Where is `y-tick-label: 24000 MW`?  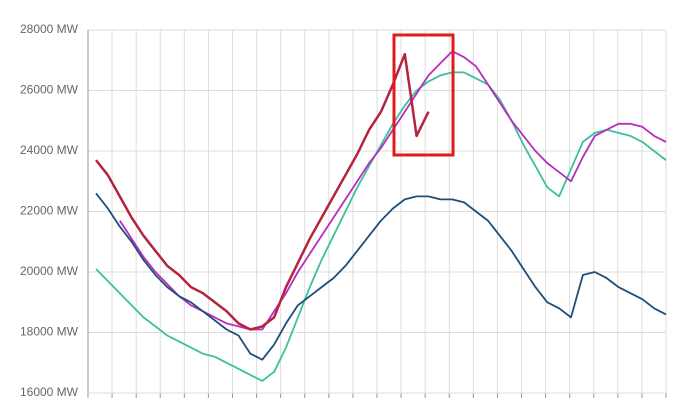 y-tick-label: 24000 MW is located at coordinates (49, 150).